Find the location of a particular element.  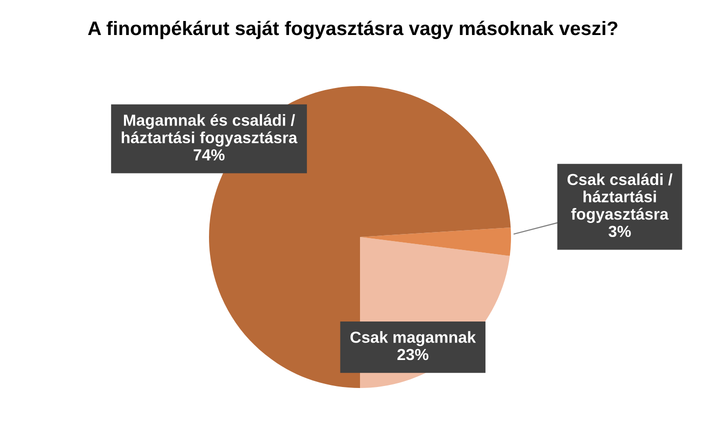

pie-slice is located at coordinates (435, 242).